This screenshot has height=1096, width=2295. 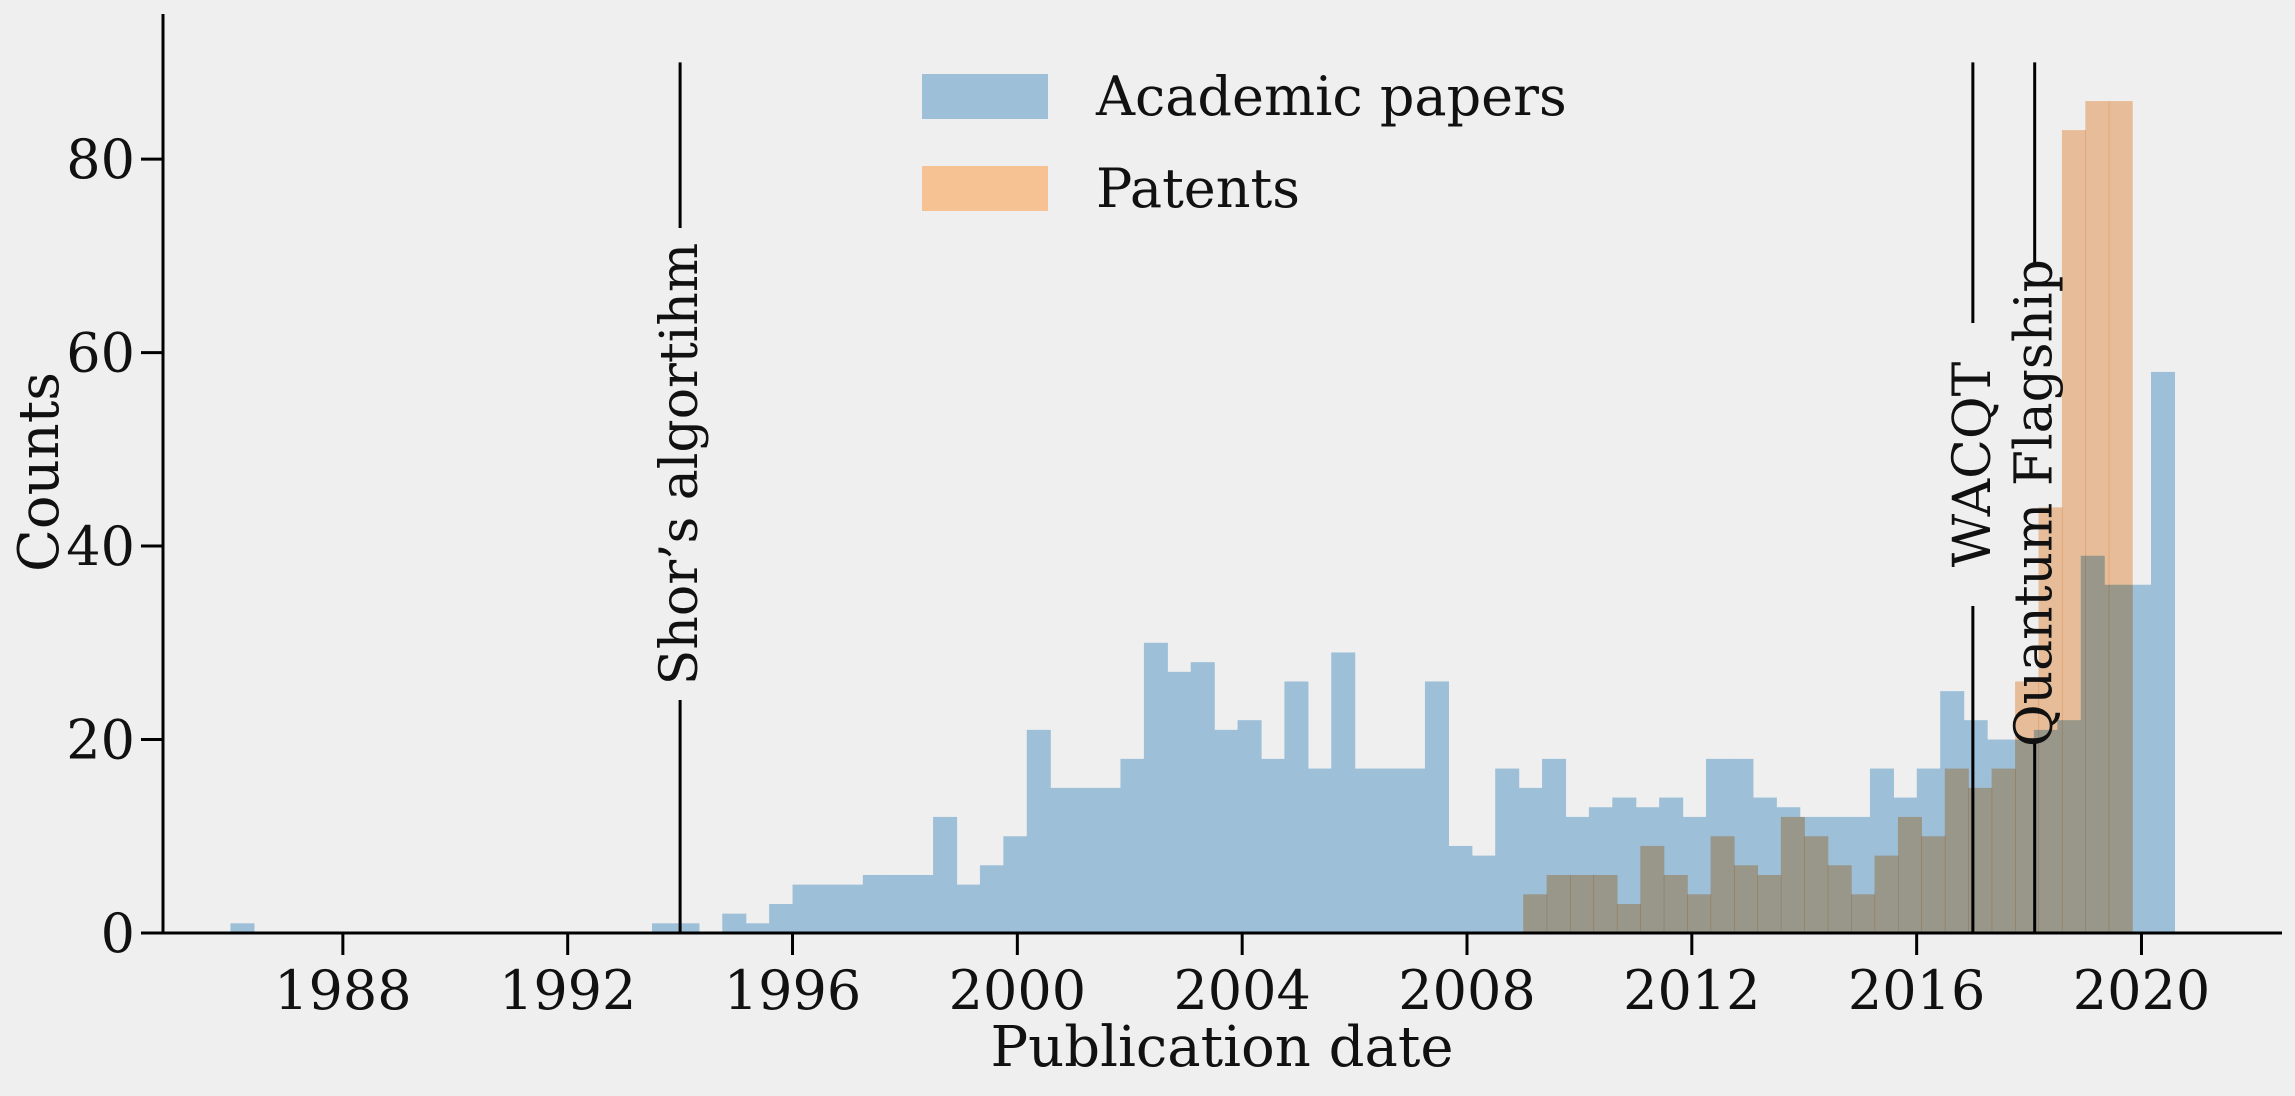 I want to click on y-tick-label: 20, so click(x=100, y=740).